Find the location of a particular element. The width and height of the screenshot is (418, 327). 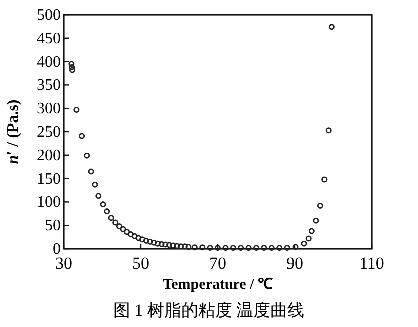

x-tick-label: 50 is located at coordinates (141, 263).